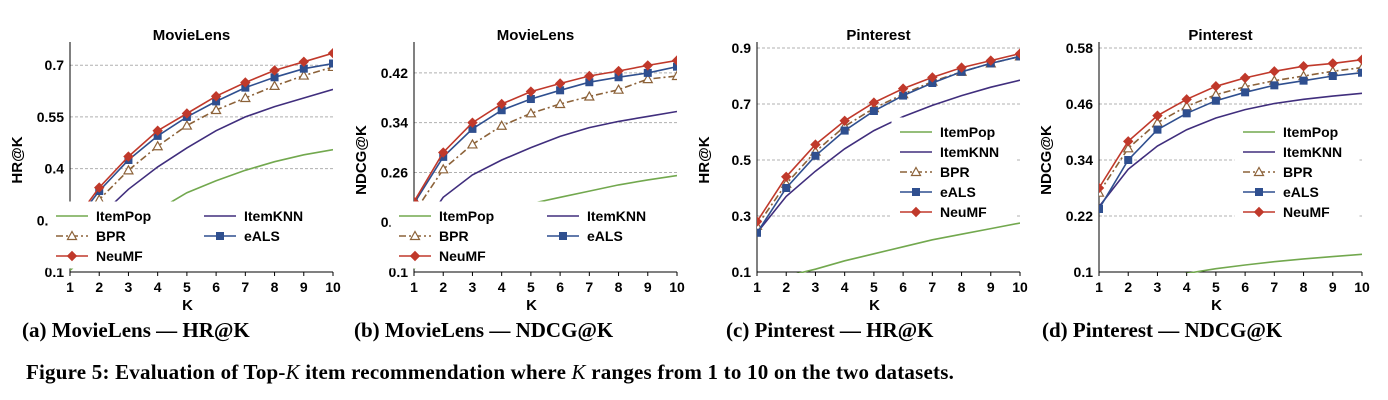 The image size is (1388, 400). I want to click on y-axis-label: HR@K, so click(17, 159).